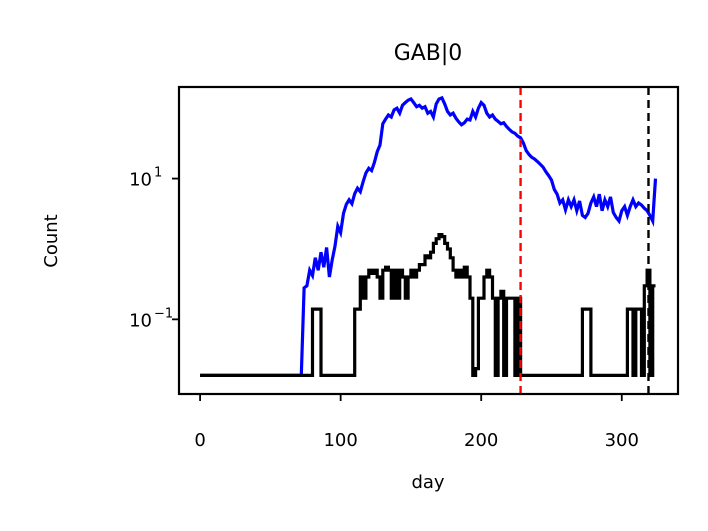 This screenshot has height=531, width=708. What do you see at coordinates (416, 422) in the screenshot?
I see `x-axis: 0 100 200 300` at bounding box center [416, 422].